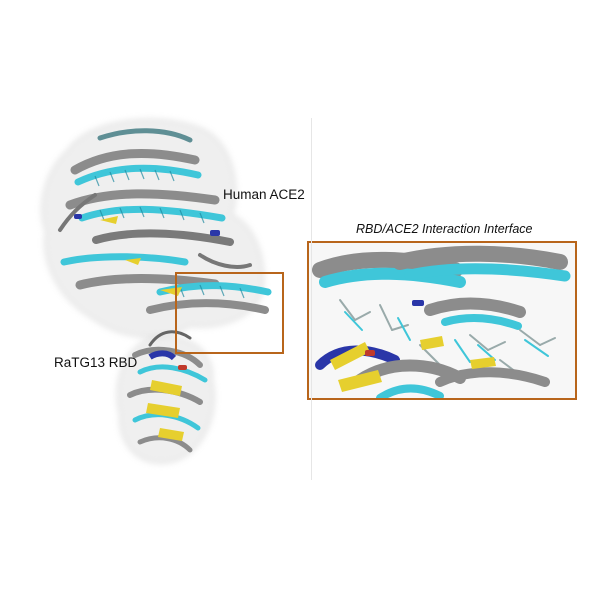 This screenshot has width=610, height=610. What do you see at coordinates (229, 313) in the screenshot?
I see `interface-highlight-box` at bounding box center [229, 313].